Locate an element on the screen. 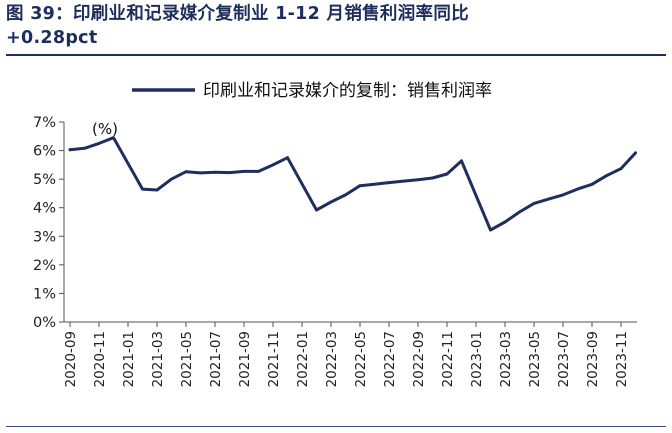 This screenshot has width=672, height=433. figure-title-line2: +0.28pct is located at coordinates (52, 38).